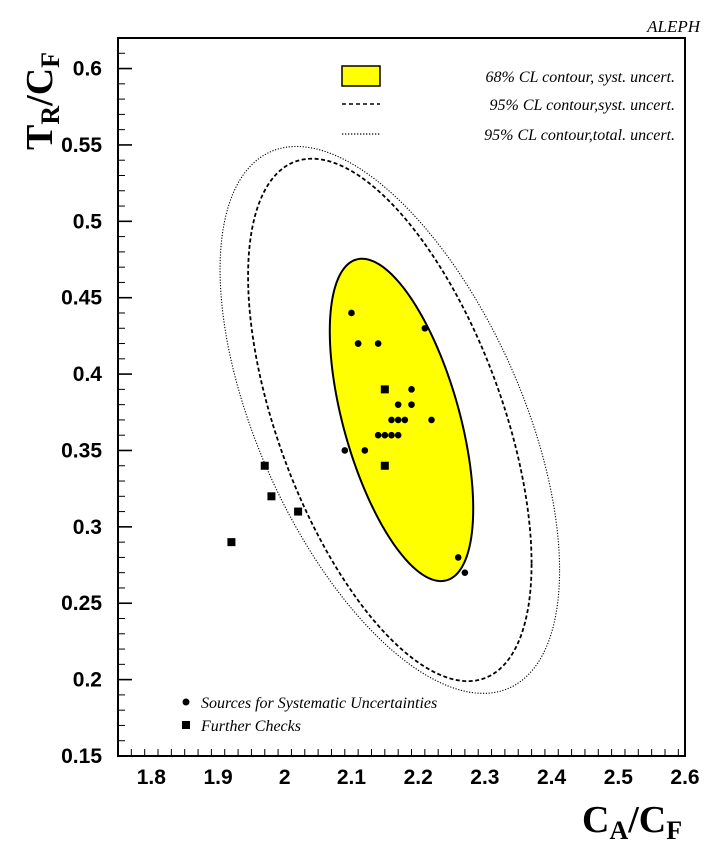  Describe the element at coordinates (361, 76) in the screenshot. I see `legend-swatch-68-filled` at that location.